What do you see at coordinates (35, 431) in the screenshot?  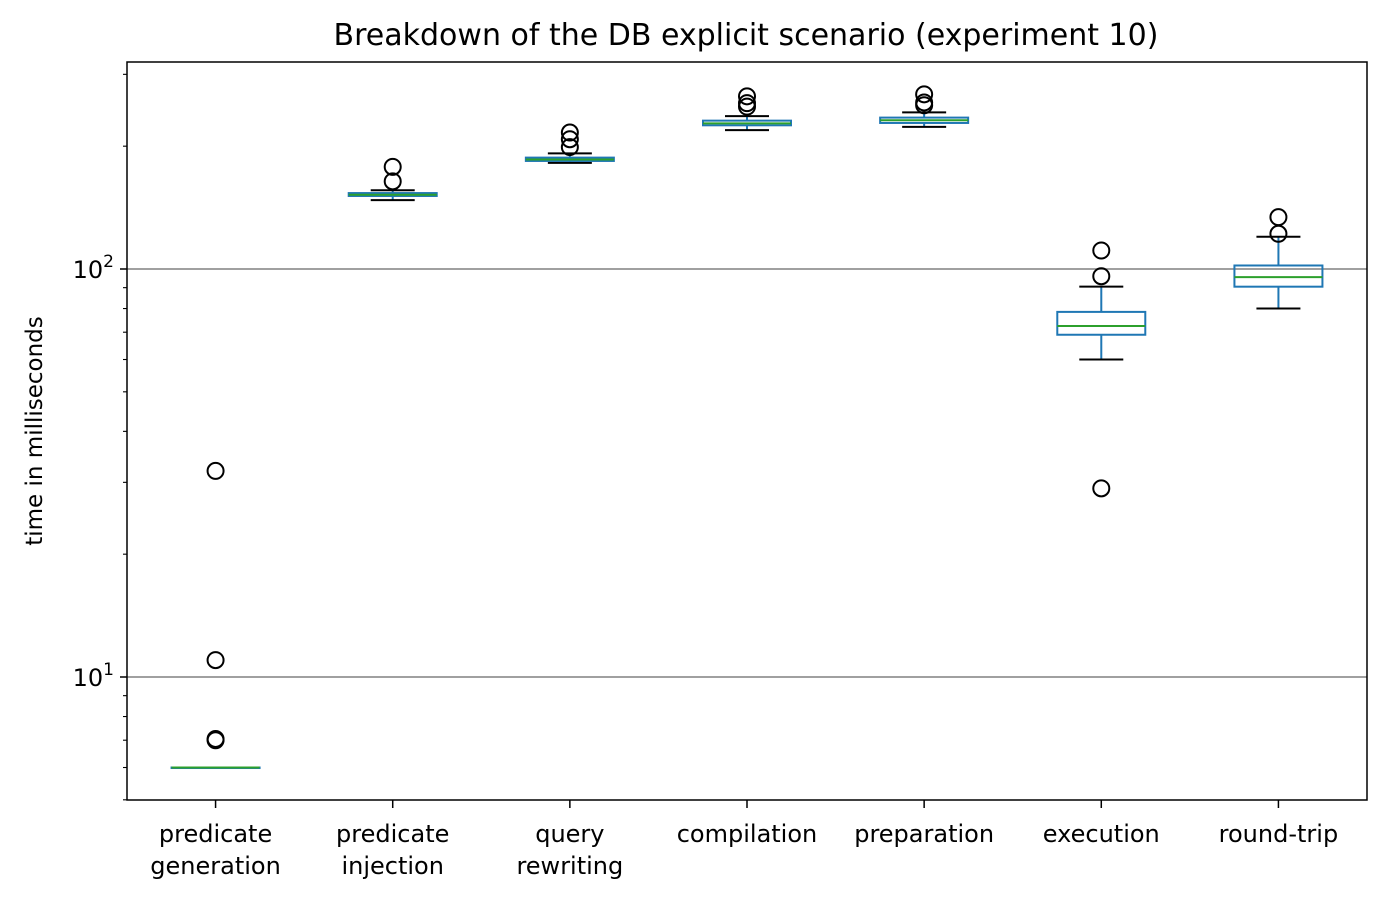 I see `y-axis-label: time in milliseconds` at bounding box center [35, 431].